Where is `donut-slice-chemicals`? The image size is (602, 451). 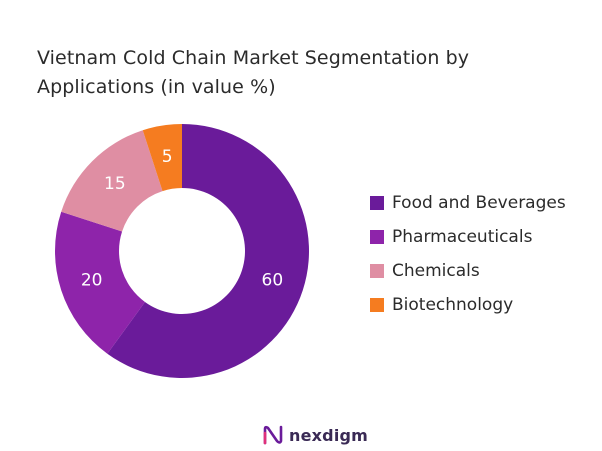
donut-slice-chemicals is located at coordinates (112, 181).